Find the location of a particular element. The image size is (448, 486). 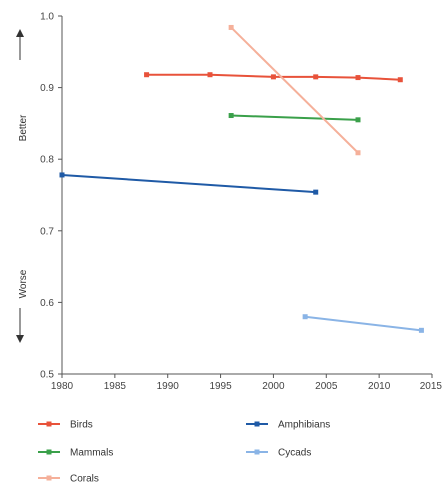

legend-label: Cycads is located at coordinates (294, 453).